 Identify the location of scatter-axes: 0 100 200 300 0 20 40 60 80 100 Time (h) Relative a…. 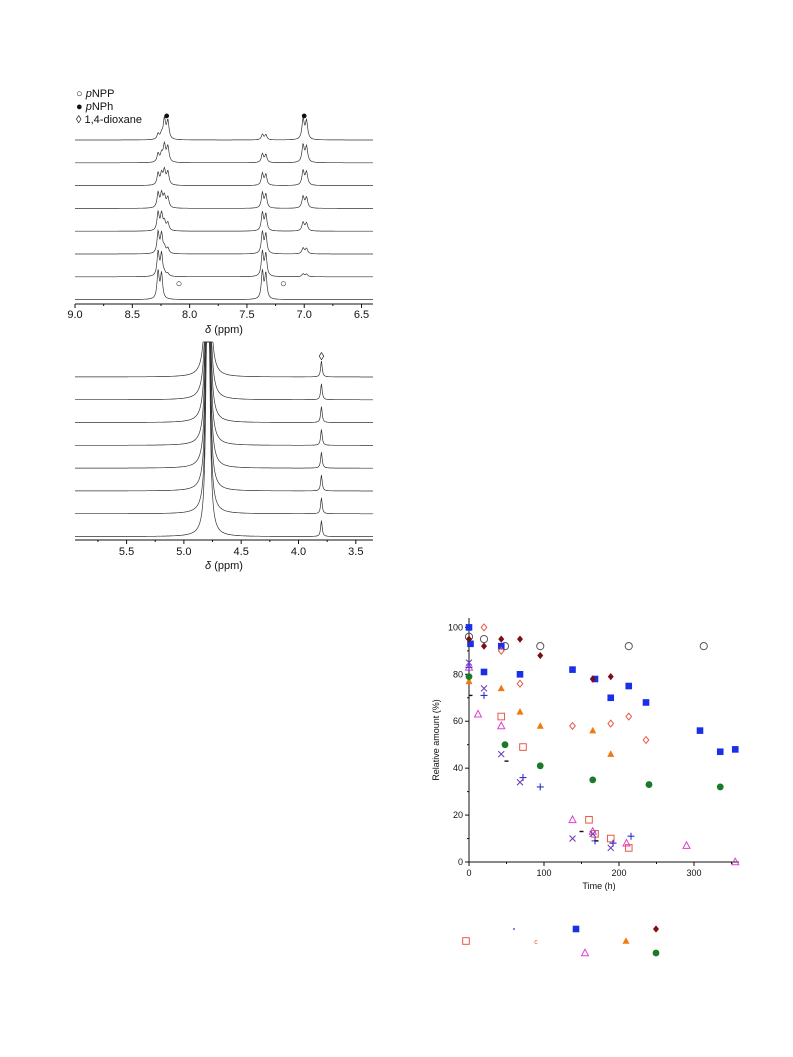
(585, 754).